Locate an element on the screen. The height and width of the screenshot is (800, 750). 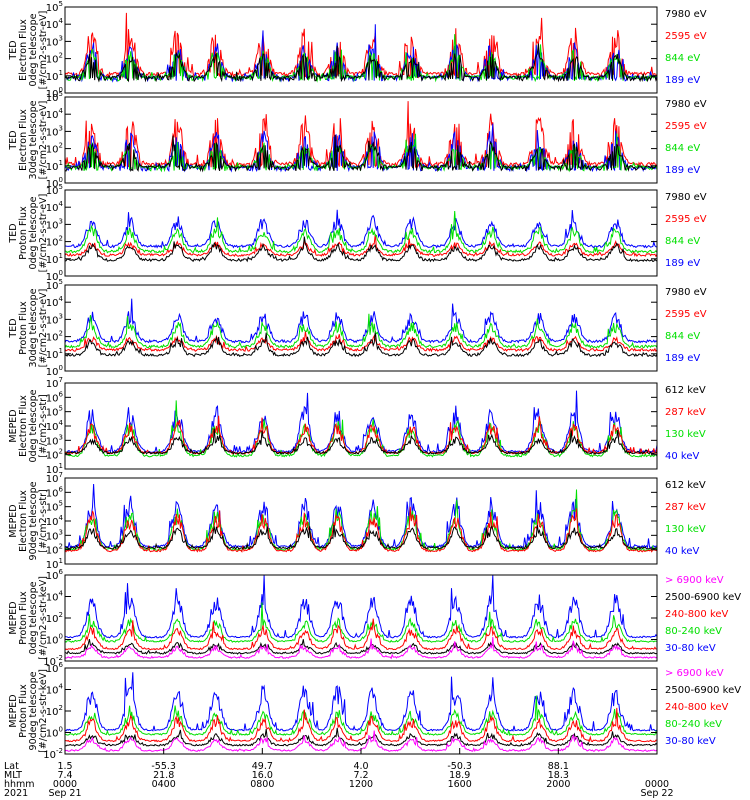
legend-entry: > 6900 keV is located at coordinates (694, 673).